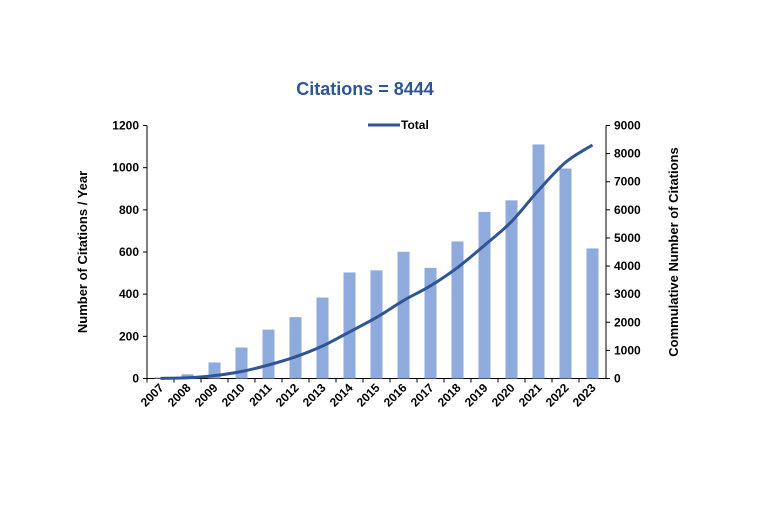  What do you see at coordinates (422, 394) in the screenshot?
I see `x-tick-label: 2017` at bounding box center [422, 394].